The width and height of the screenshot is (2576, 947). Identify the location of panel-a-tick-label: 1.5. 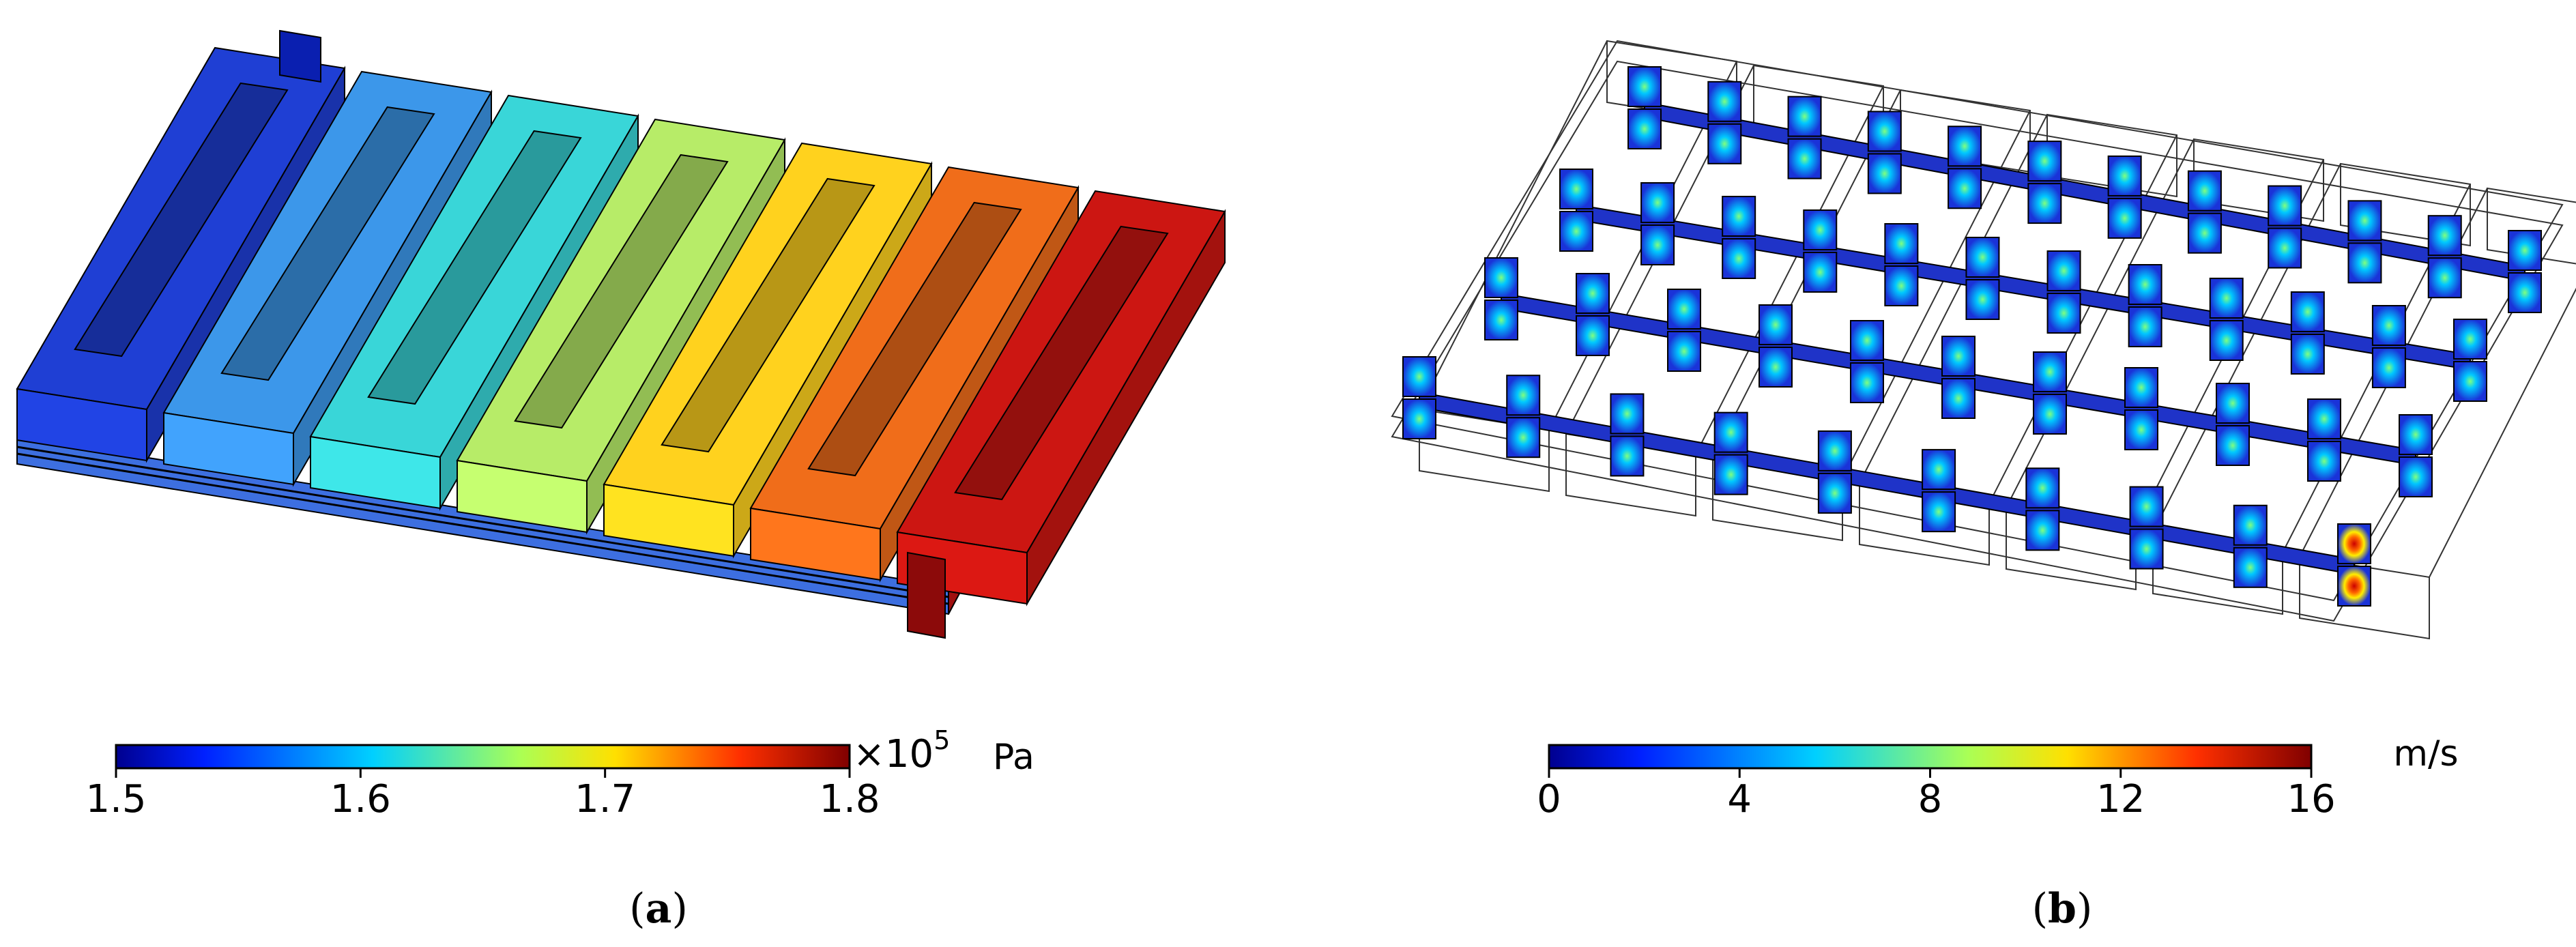
(115, 799).